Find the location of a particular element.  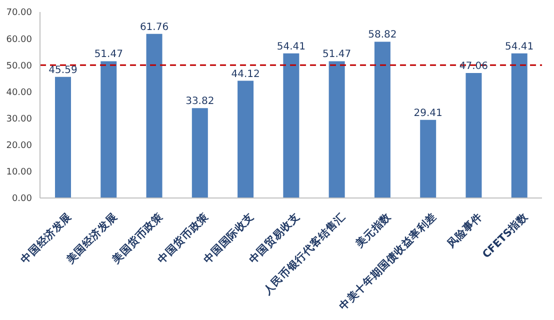

data-label: 58.82 is located at coordinates (382, 35).